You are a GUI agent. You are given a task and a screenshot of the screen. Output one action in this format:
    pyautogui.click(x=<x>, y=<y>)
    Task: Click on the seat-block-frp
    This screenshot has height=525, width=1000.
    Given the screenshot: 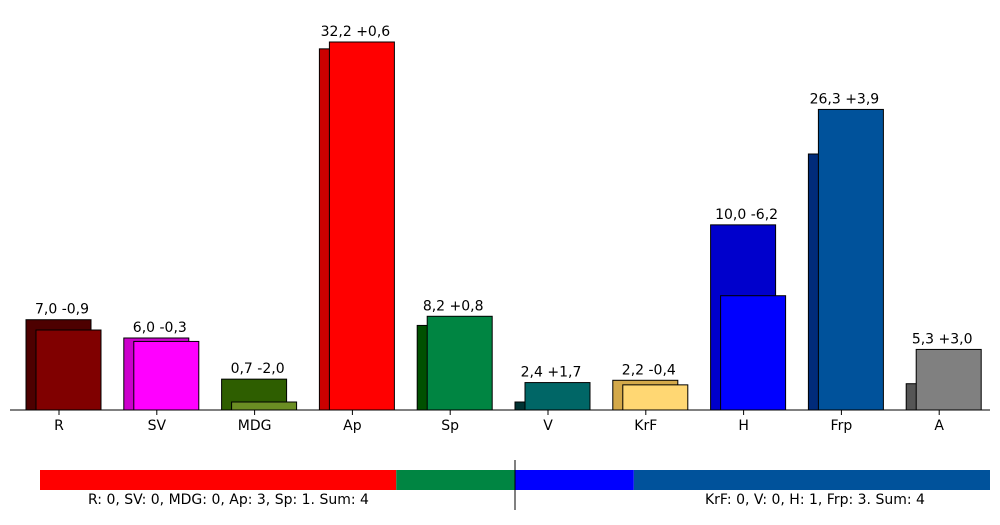 What is the action you would take?
    pyautogui.click(x=811, y=480)
    